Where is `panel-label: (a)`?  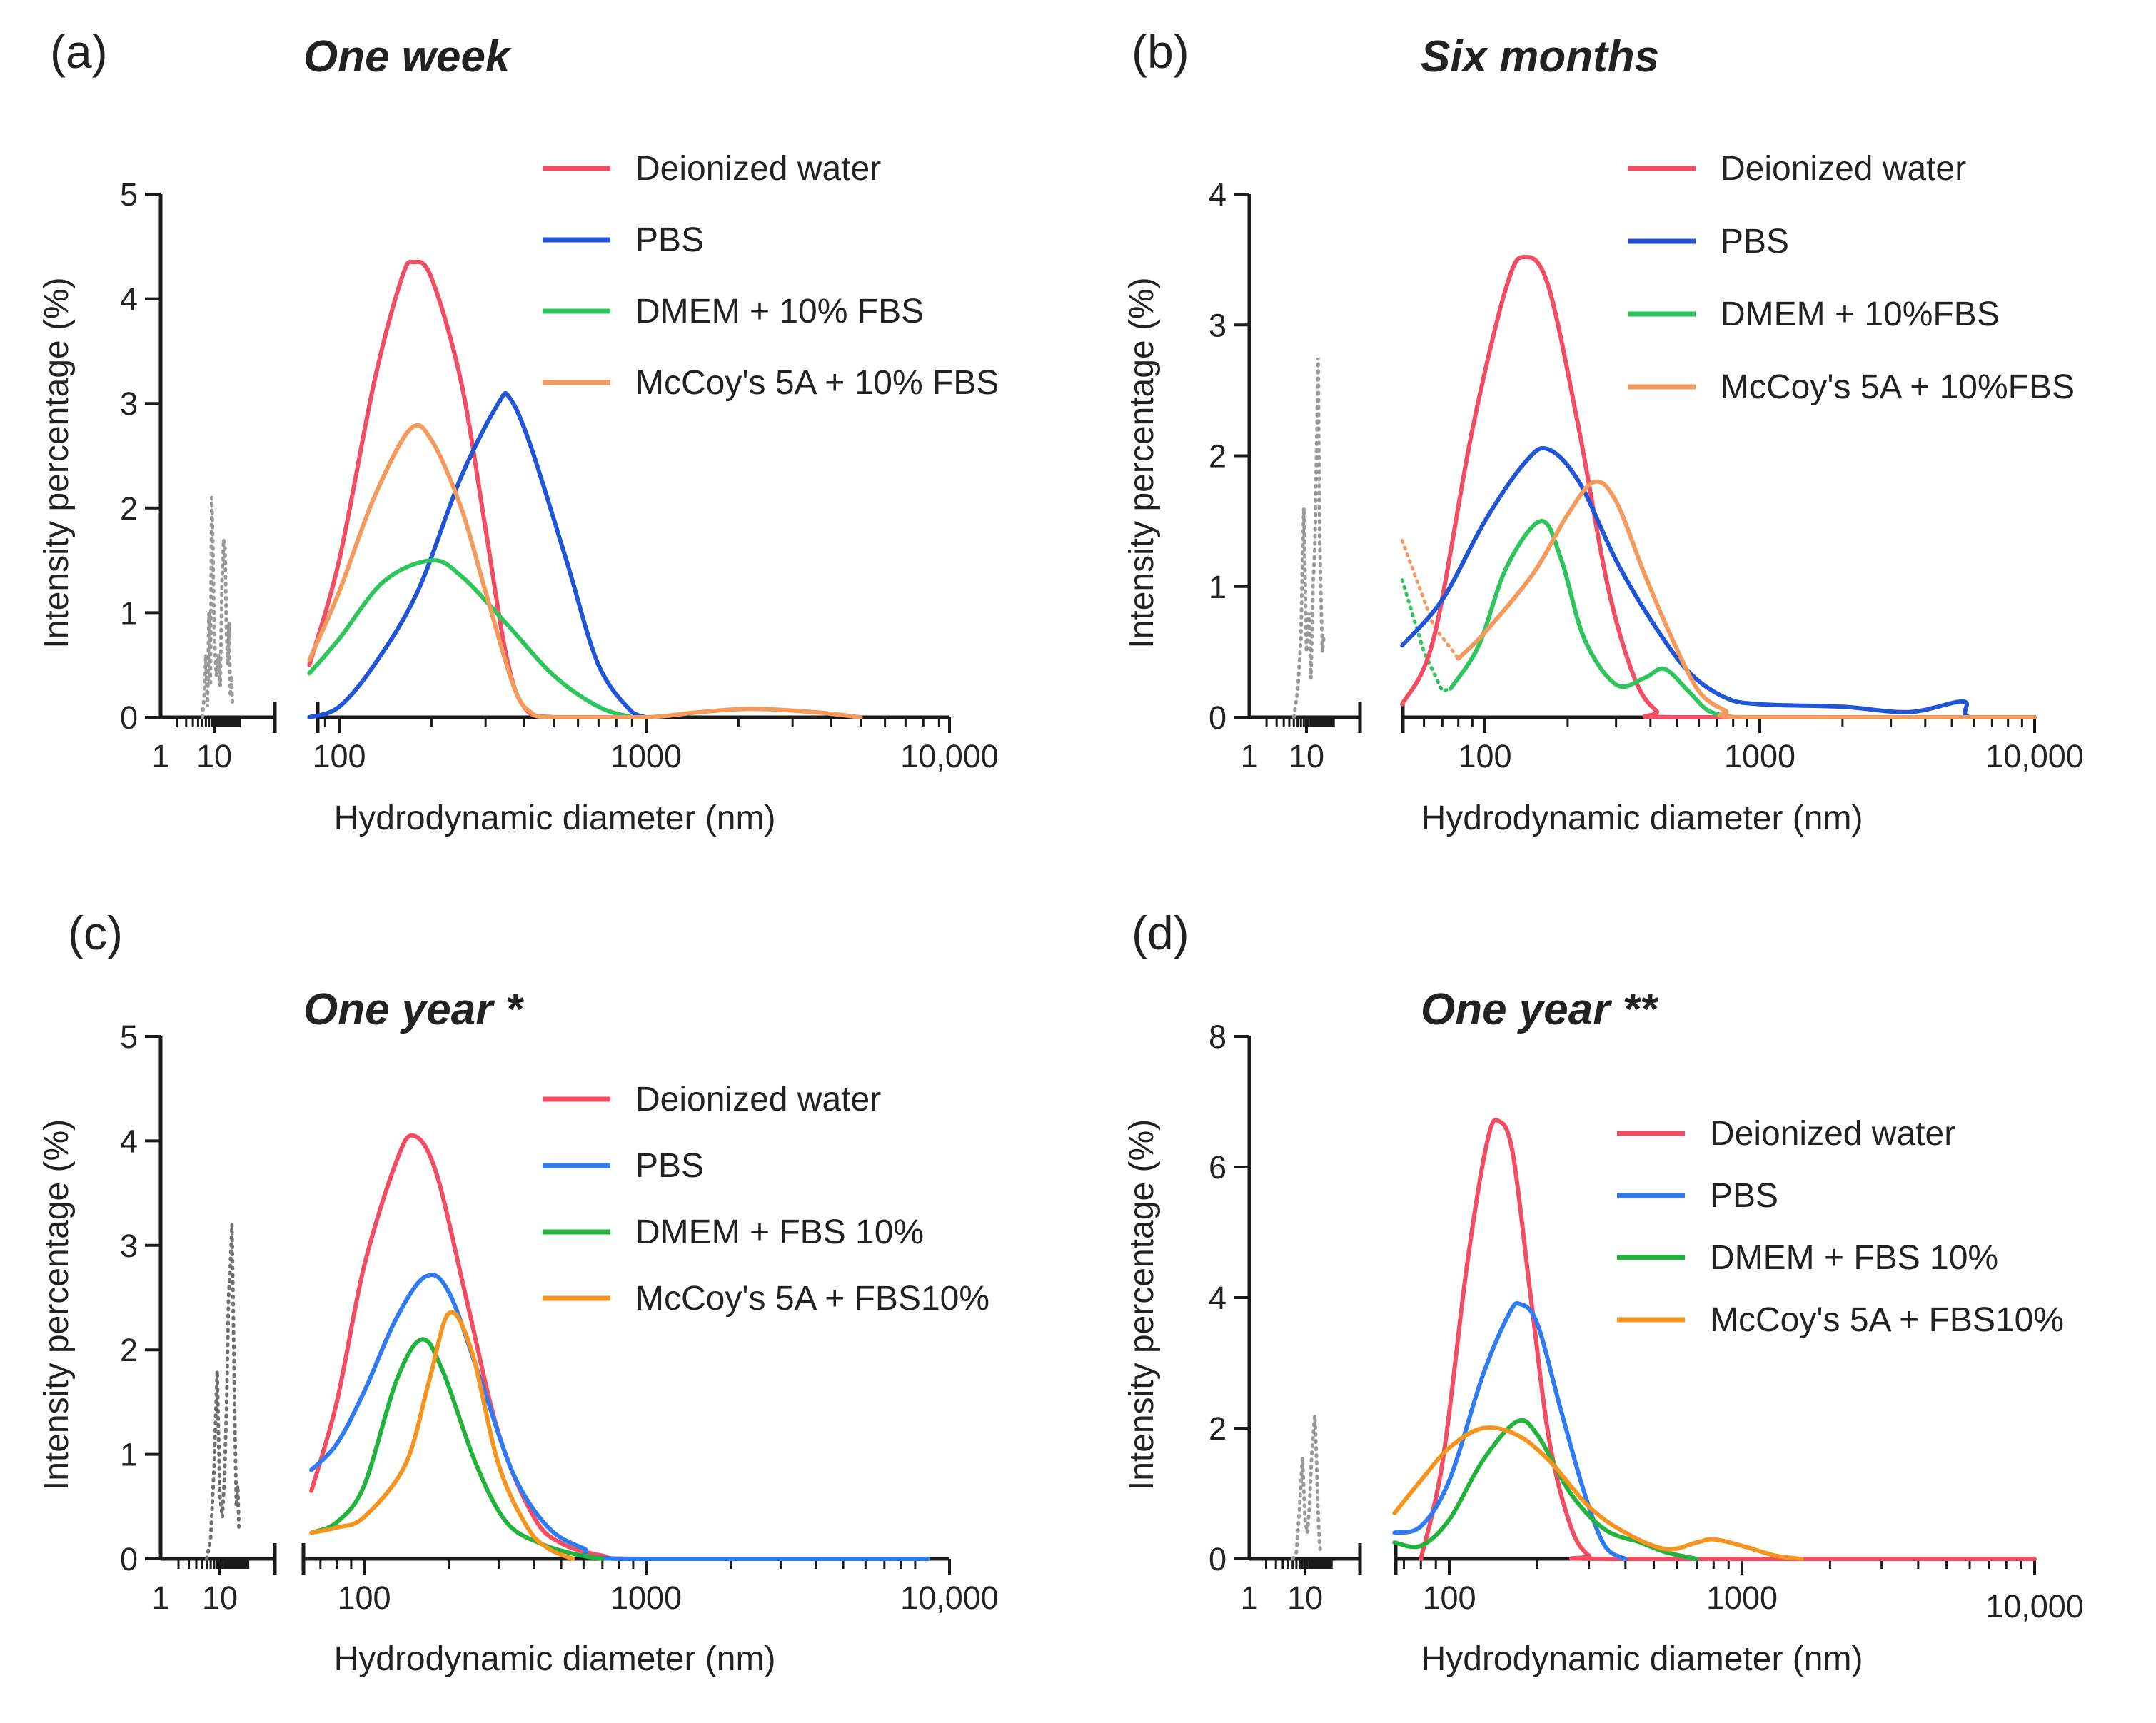 panel-label: (a) is located at coordinates (79, 52).